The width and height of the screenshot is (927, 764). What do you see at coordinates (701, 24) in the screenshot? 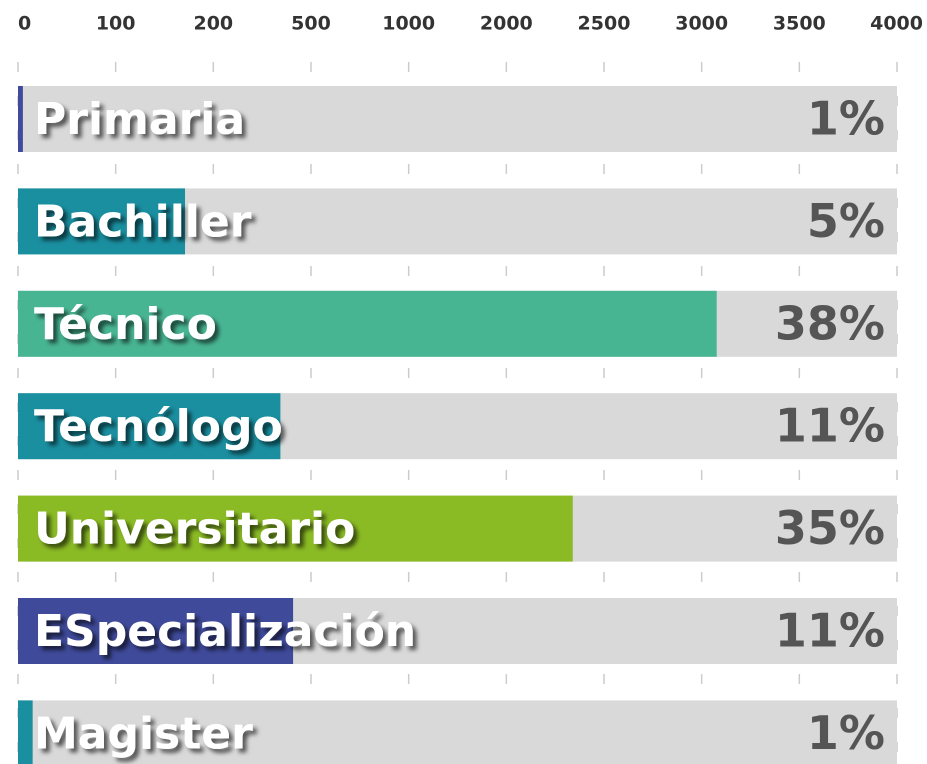
I see `x-tick-label: 3000` at bounding box center [701, 24].